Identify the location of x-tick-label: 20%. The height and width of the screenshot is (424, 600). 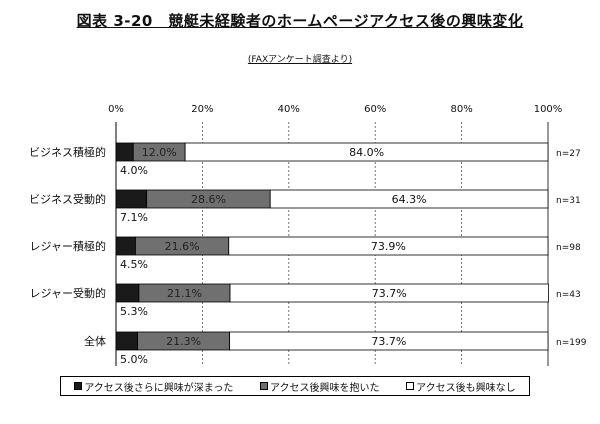
(202, 109).